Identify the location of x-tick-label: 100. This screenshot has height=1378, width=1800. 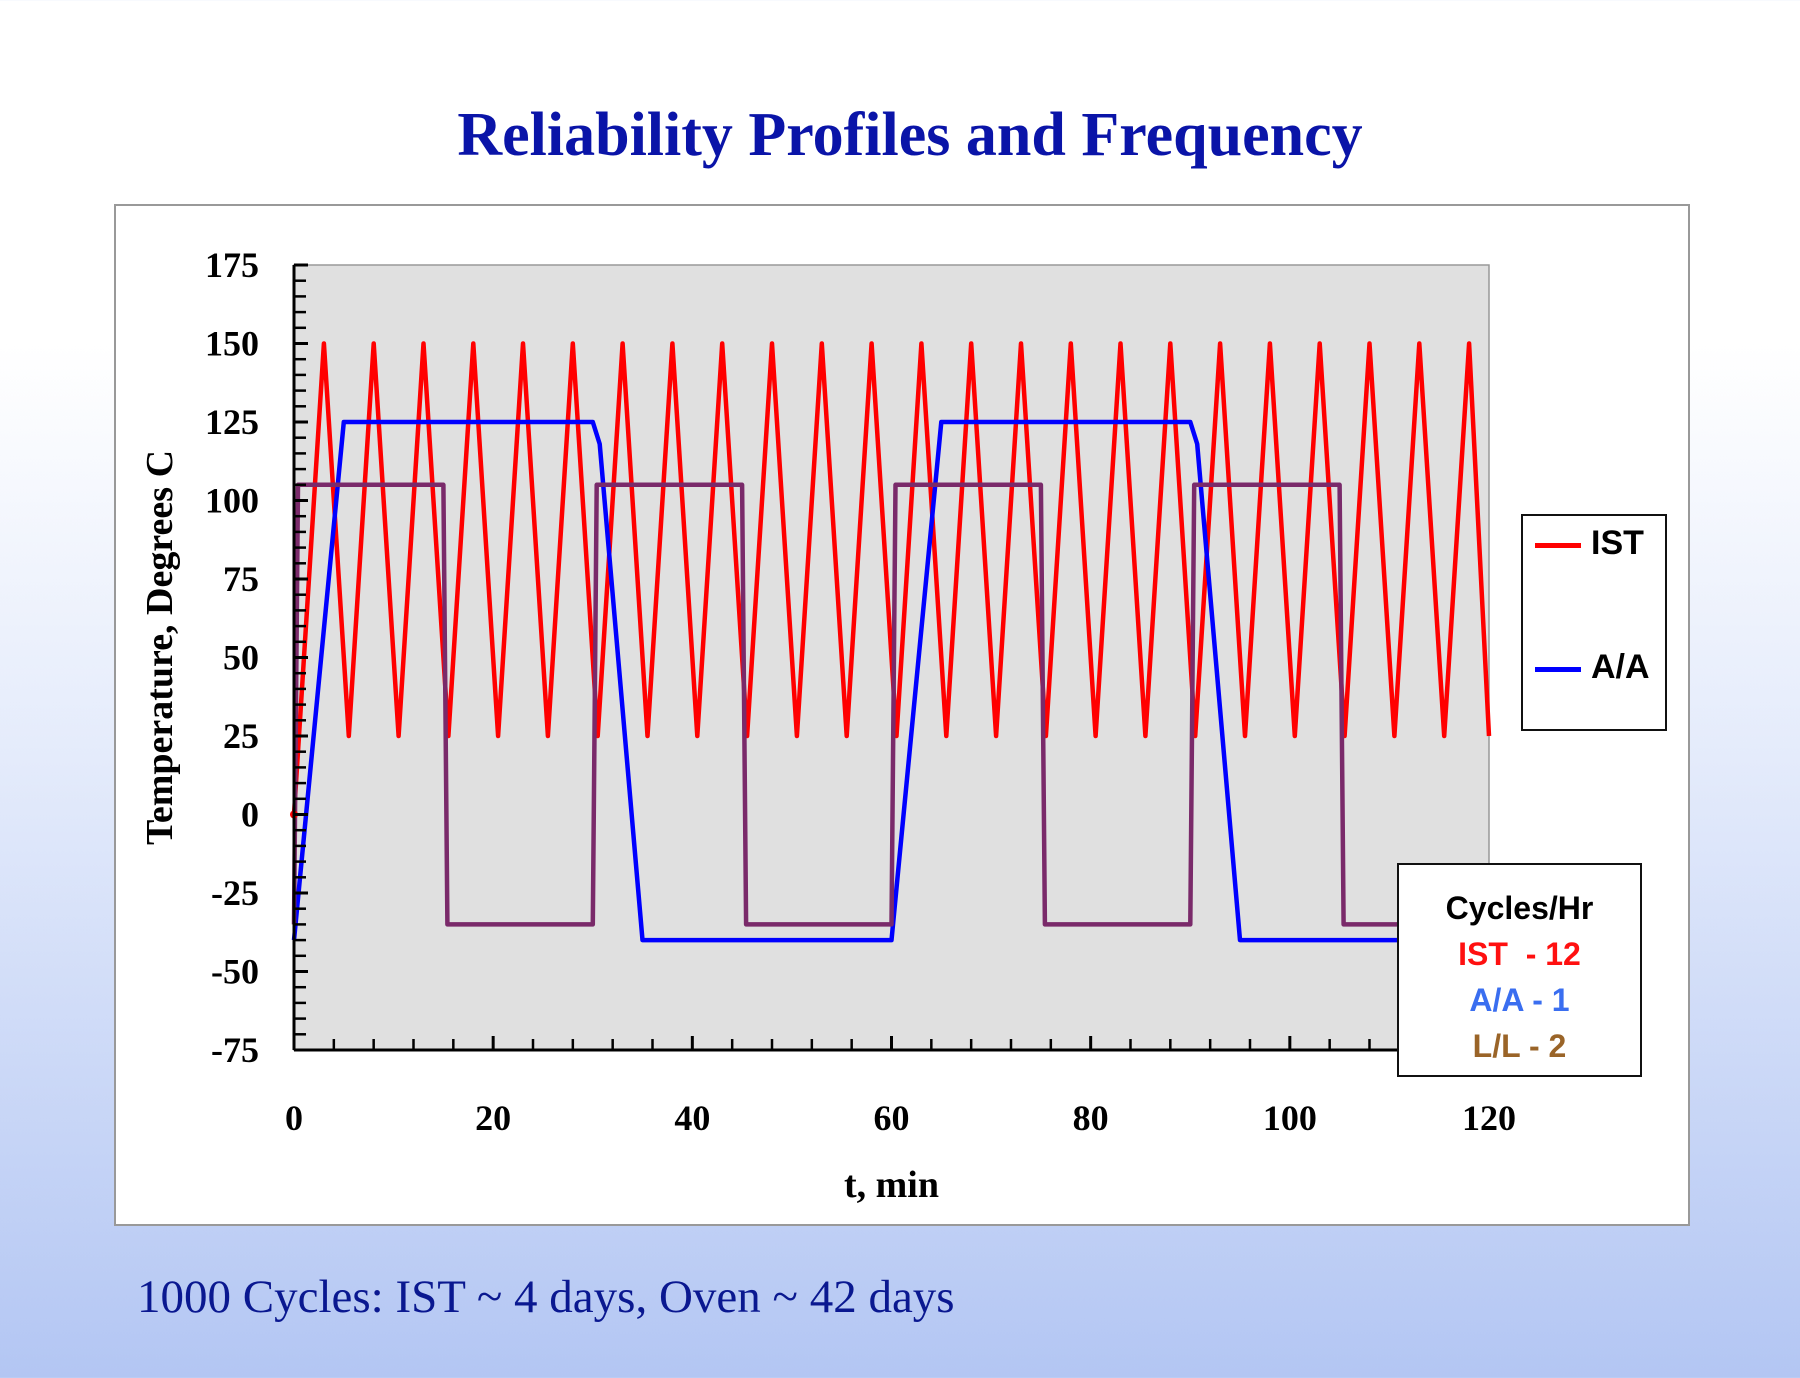
(1290, 1118).